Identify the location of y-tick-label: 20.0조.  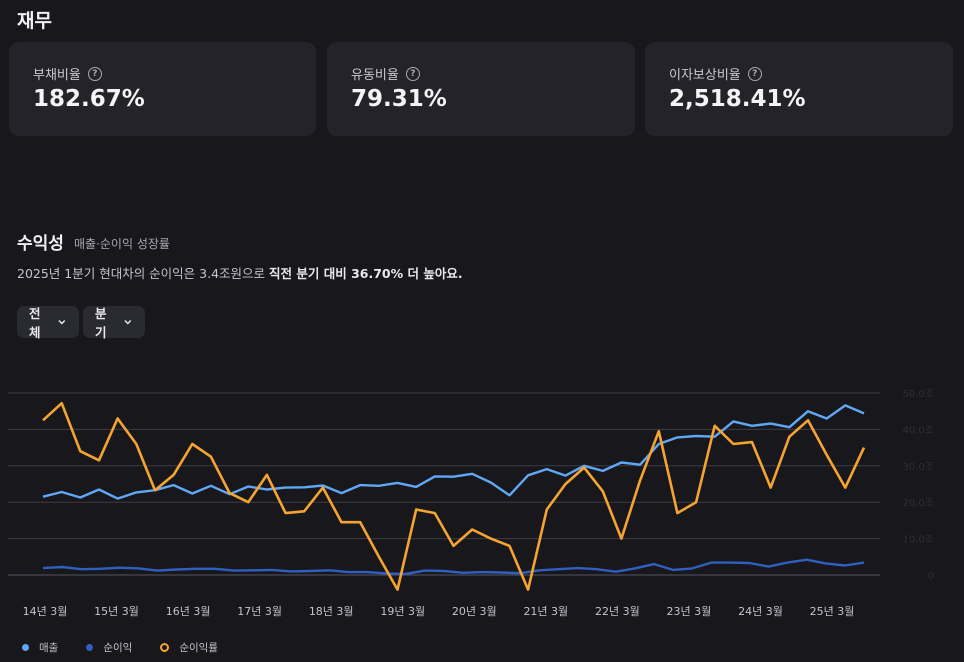
(918, 503).